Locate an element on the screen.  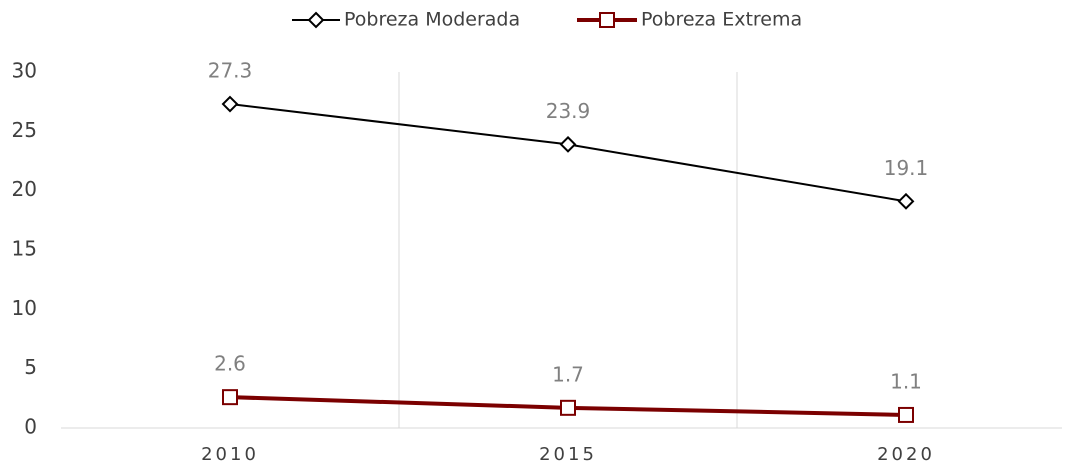
y-tick-label: 10 is located at coordinates (24, 308).